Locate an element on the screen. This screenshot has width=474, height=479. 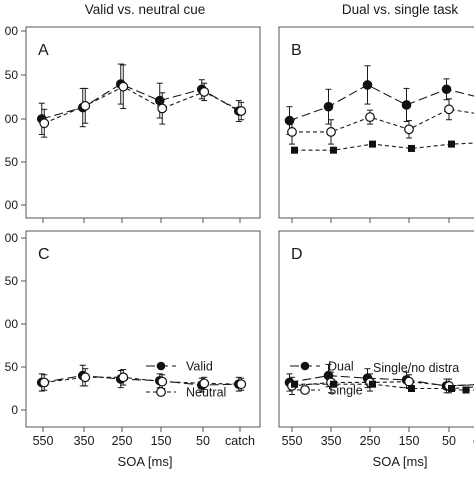
legend-label: Single/no distra is located at coordinates (416, 368).